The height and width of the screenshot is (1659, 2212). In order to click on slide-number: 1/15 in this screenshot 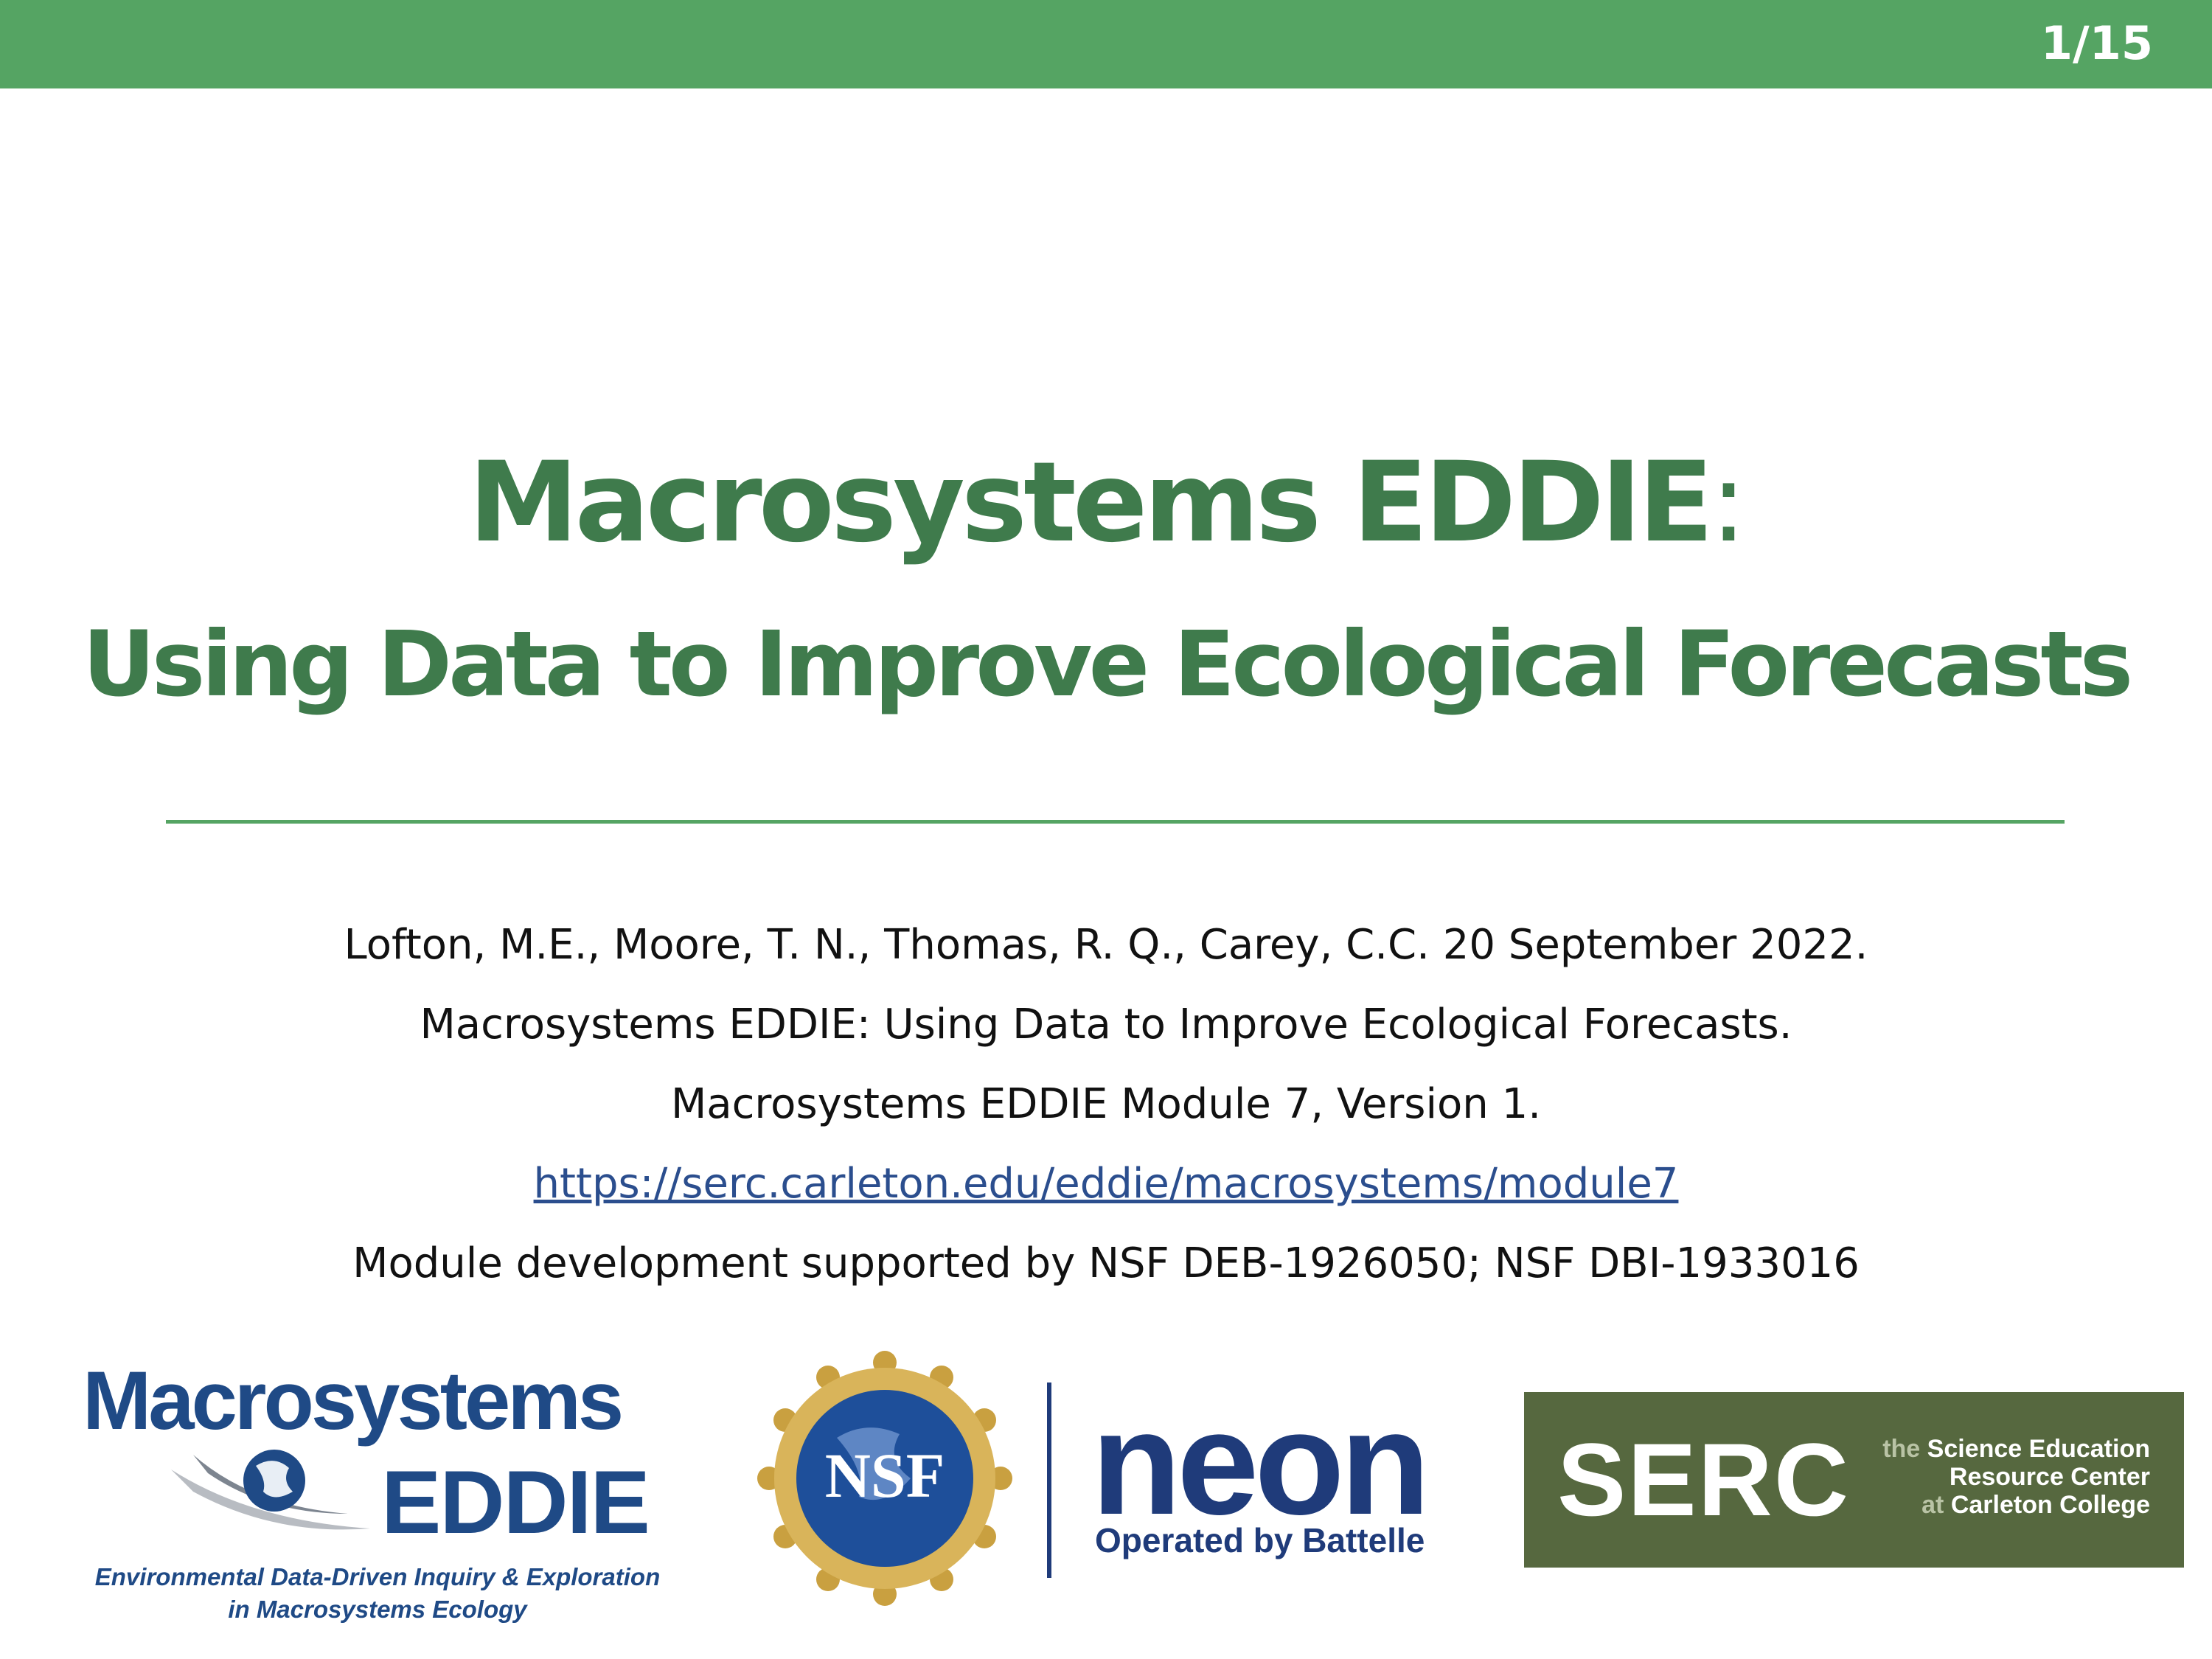, I will do `click(2096, 43)`.